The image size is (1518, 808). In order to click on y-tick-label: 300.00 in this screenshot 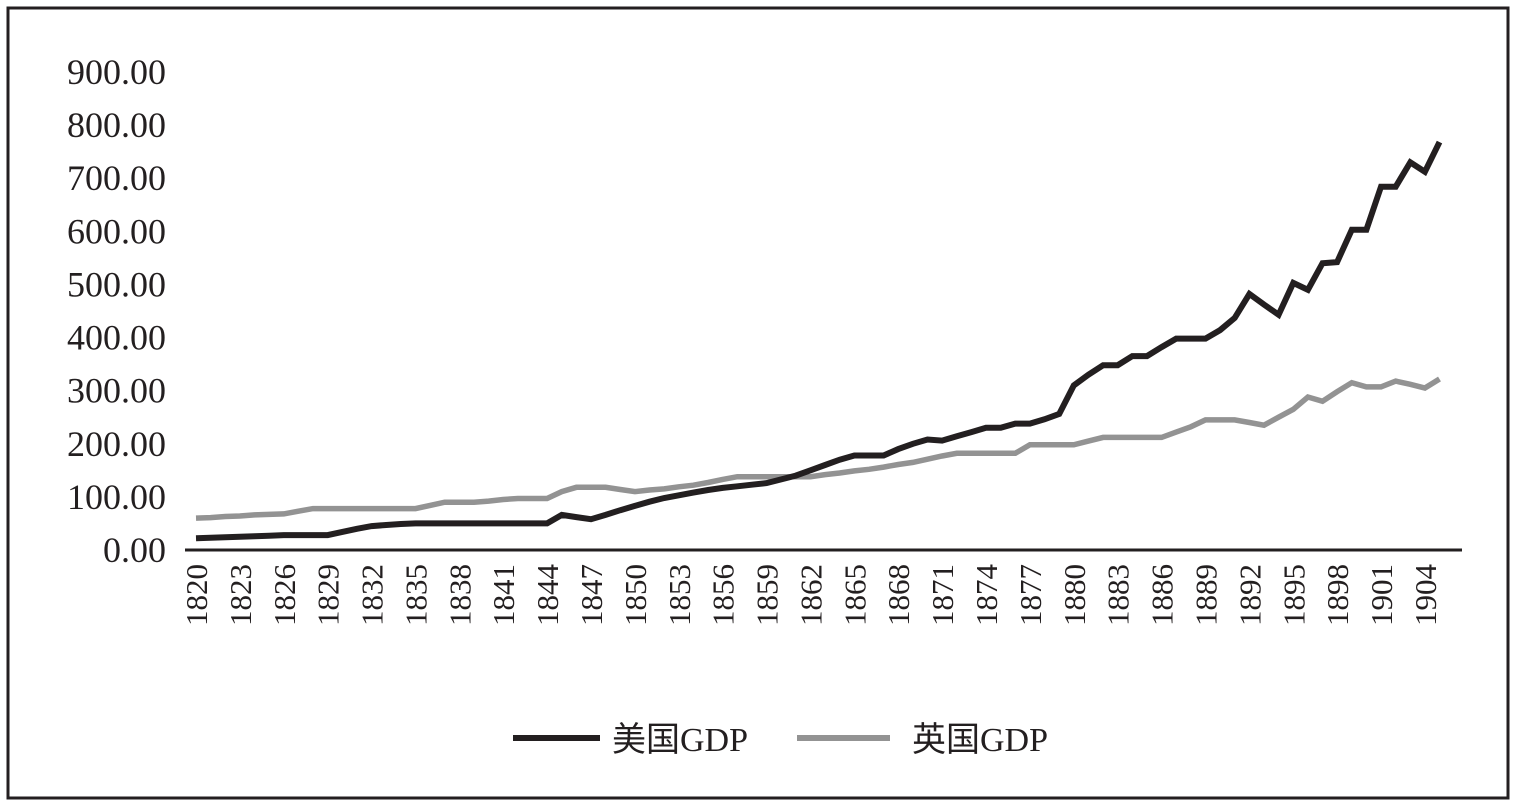, I will do `click(116, 391)`.